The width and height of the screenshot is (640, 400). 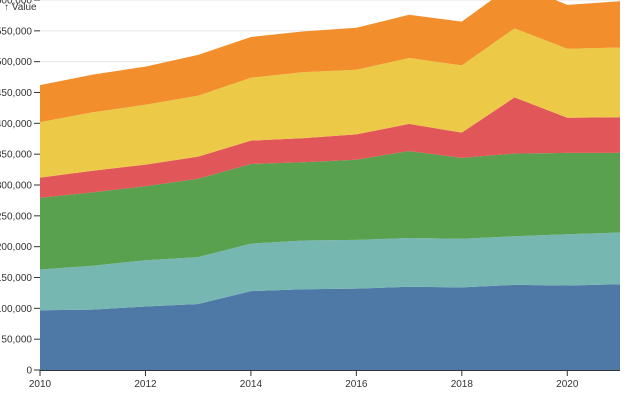 I want to click on y-tick-label: 450,000, so click(x=16, y=93).